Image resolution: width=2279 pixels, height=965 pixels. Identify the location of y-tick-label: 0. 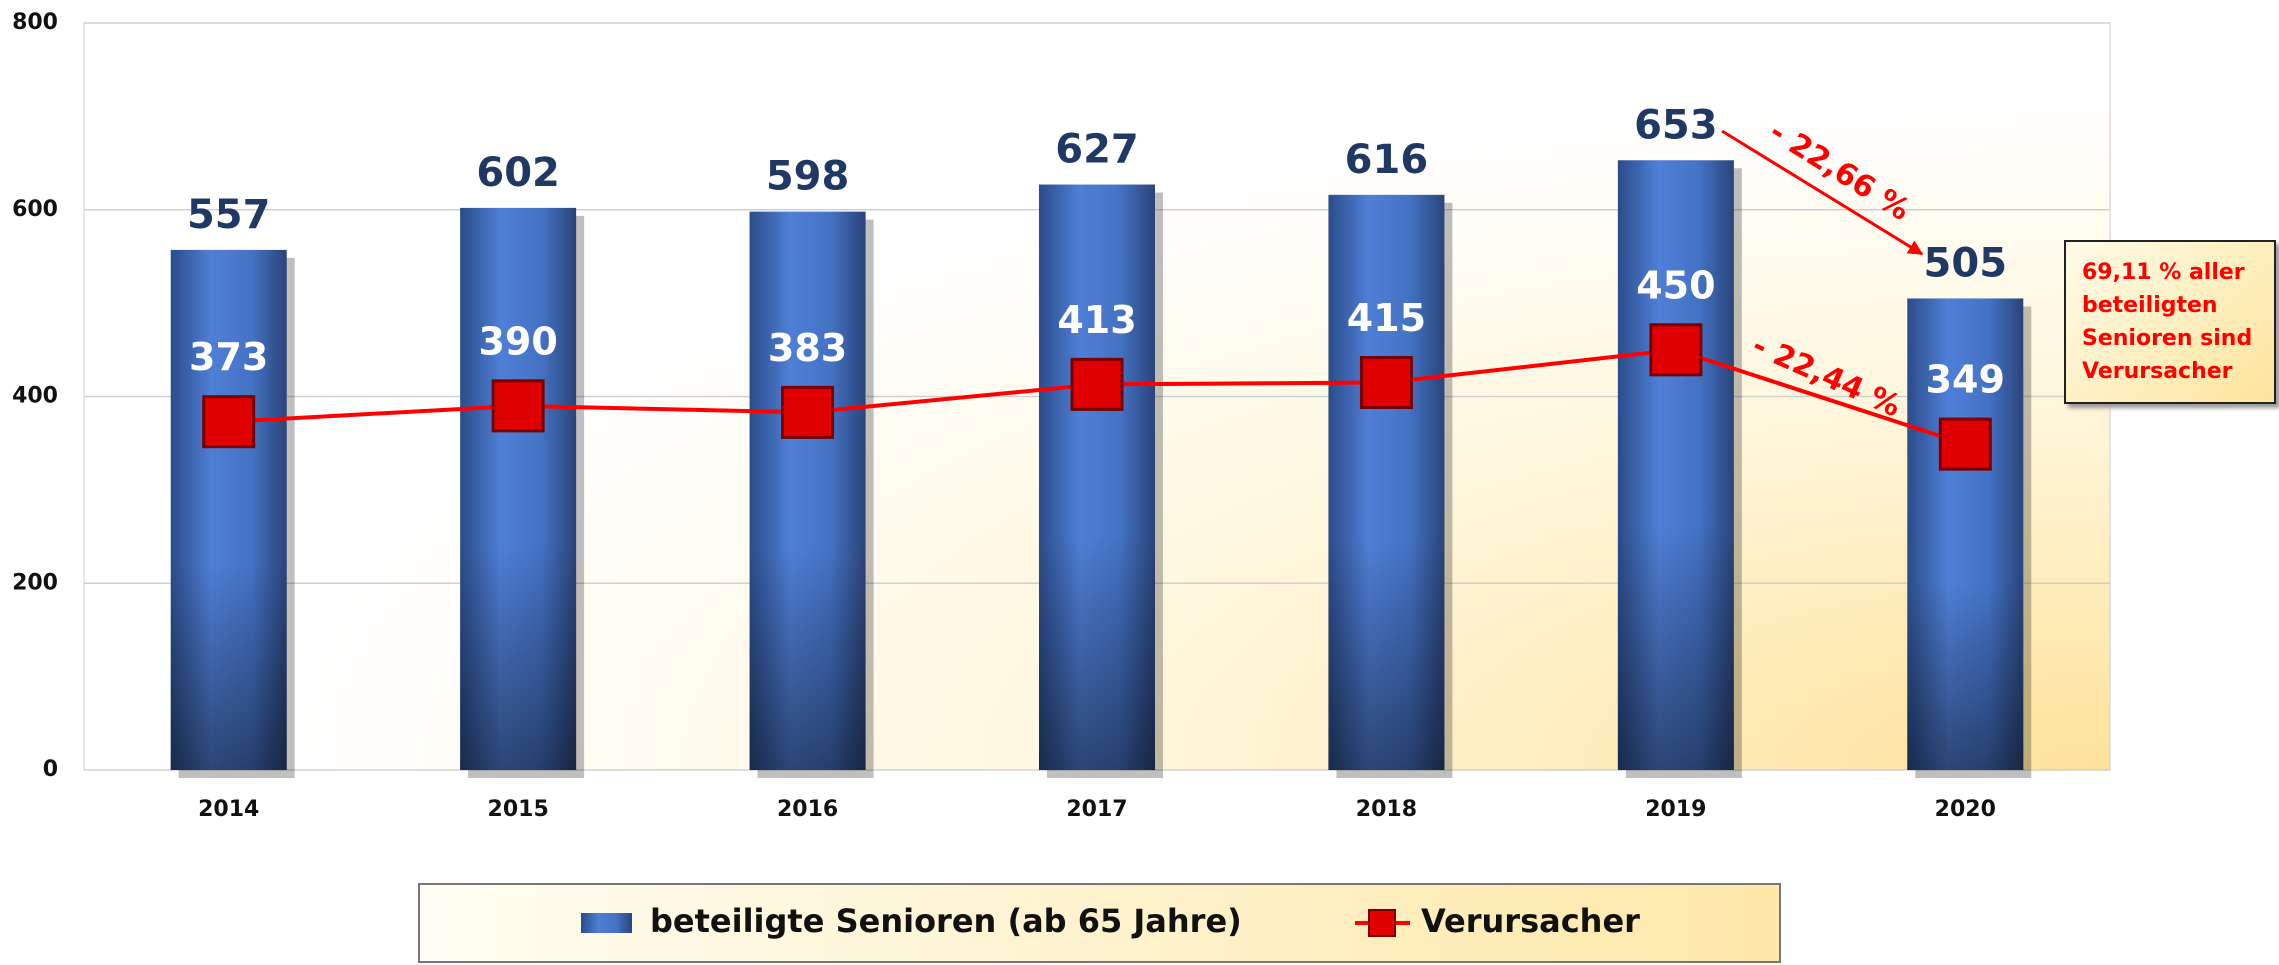
(50, 769).